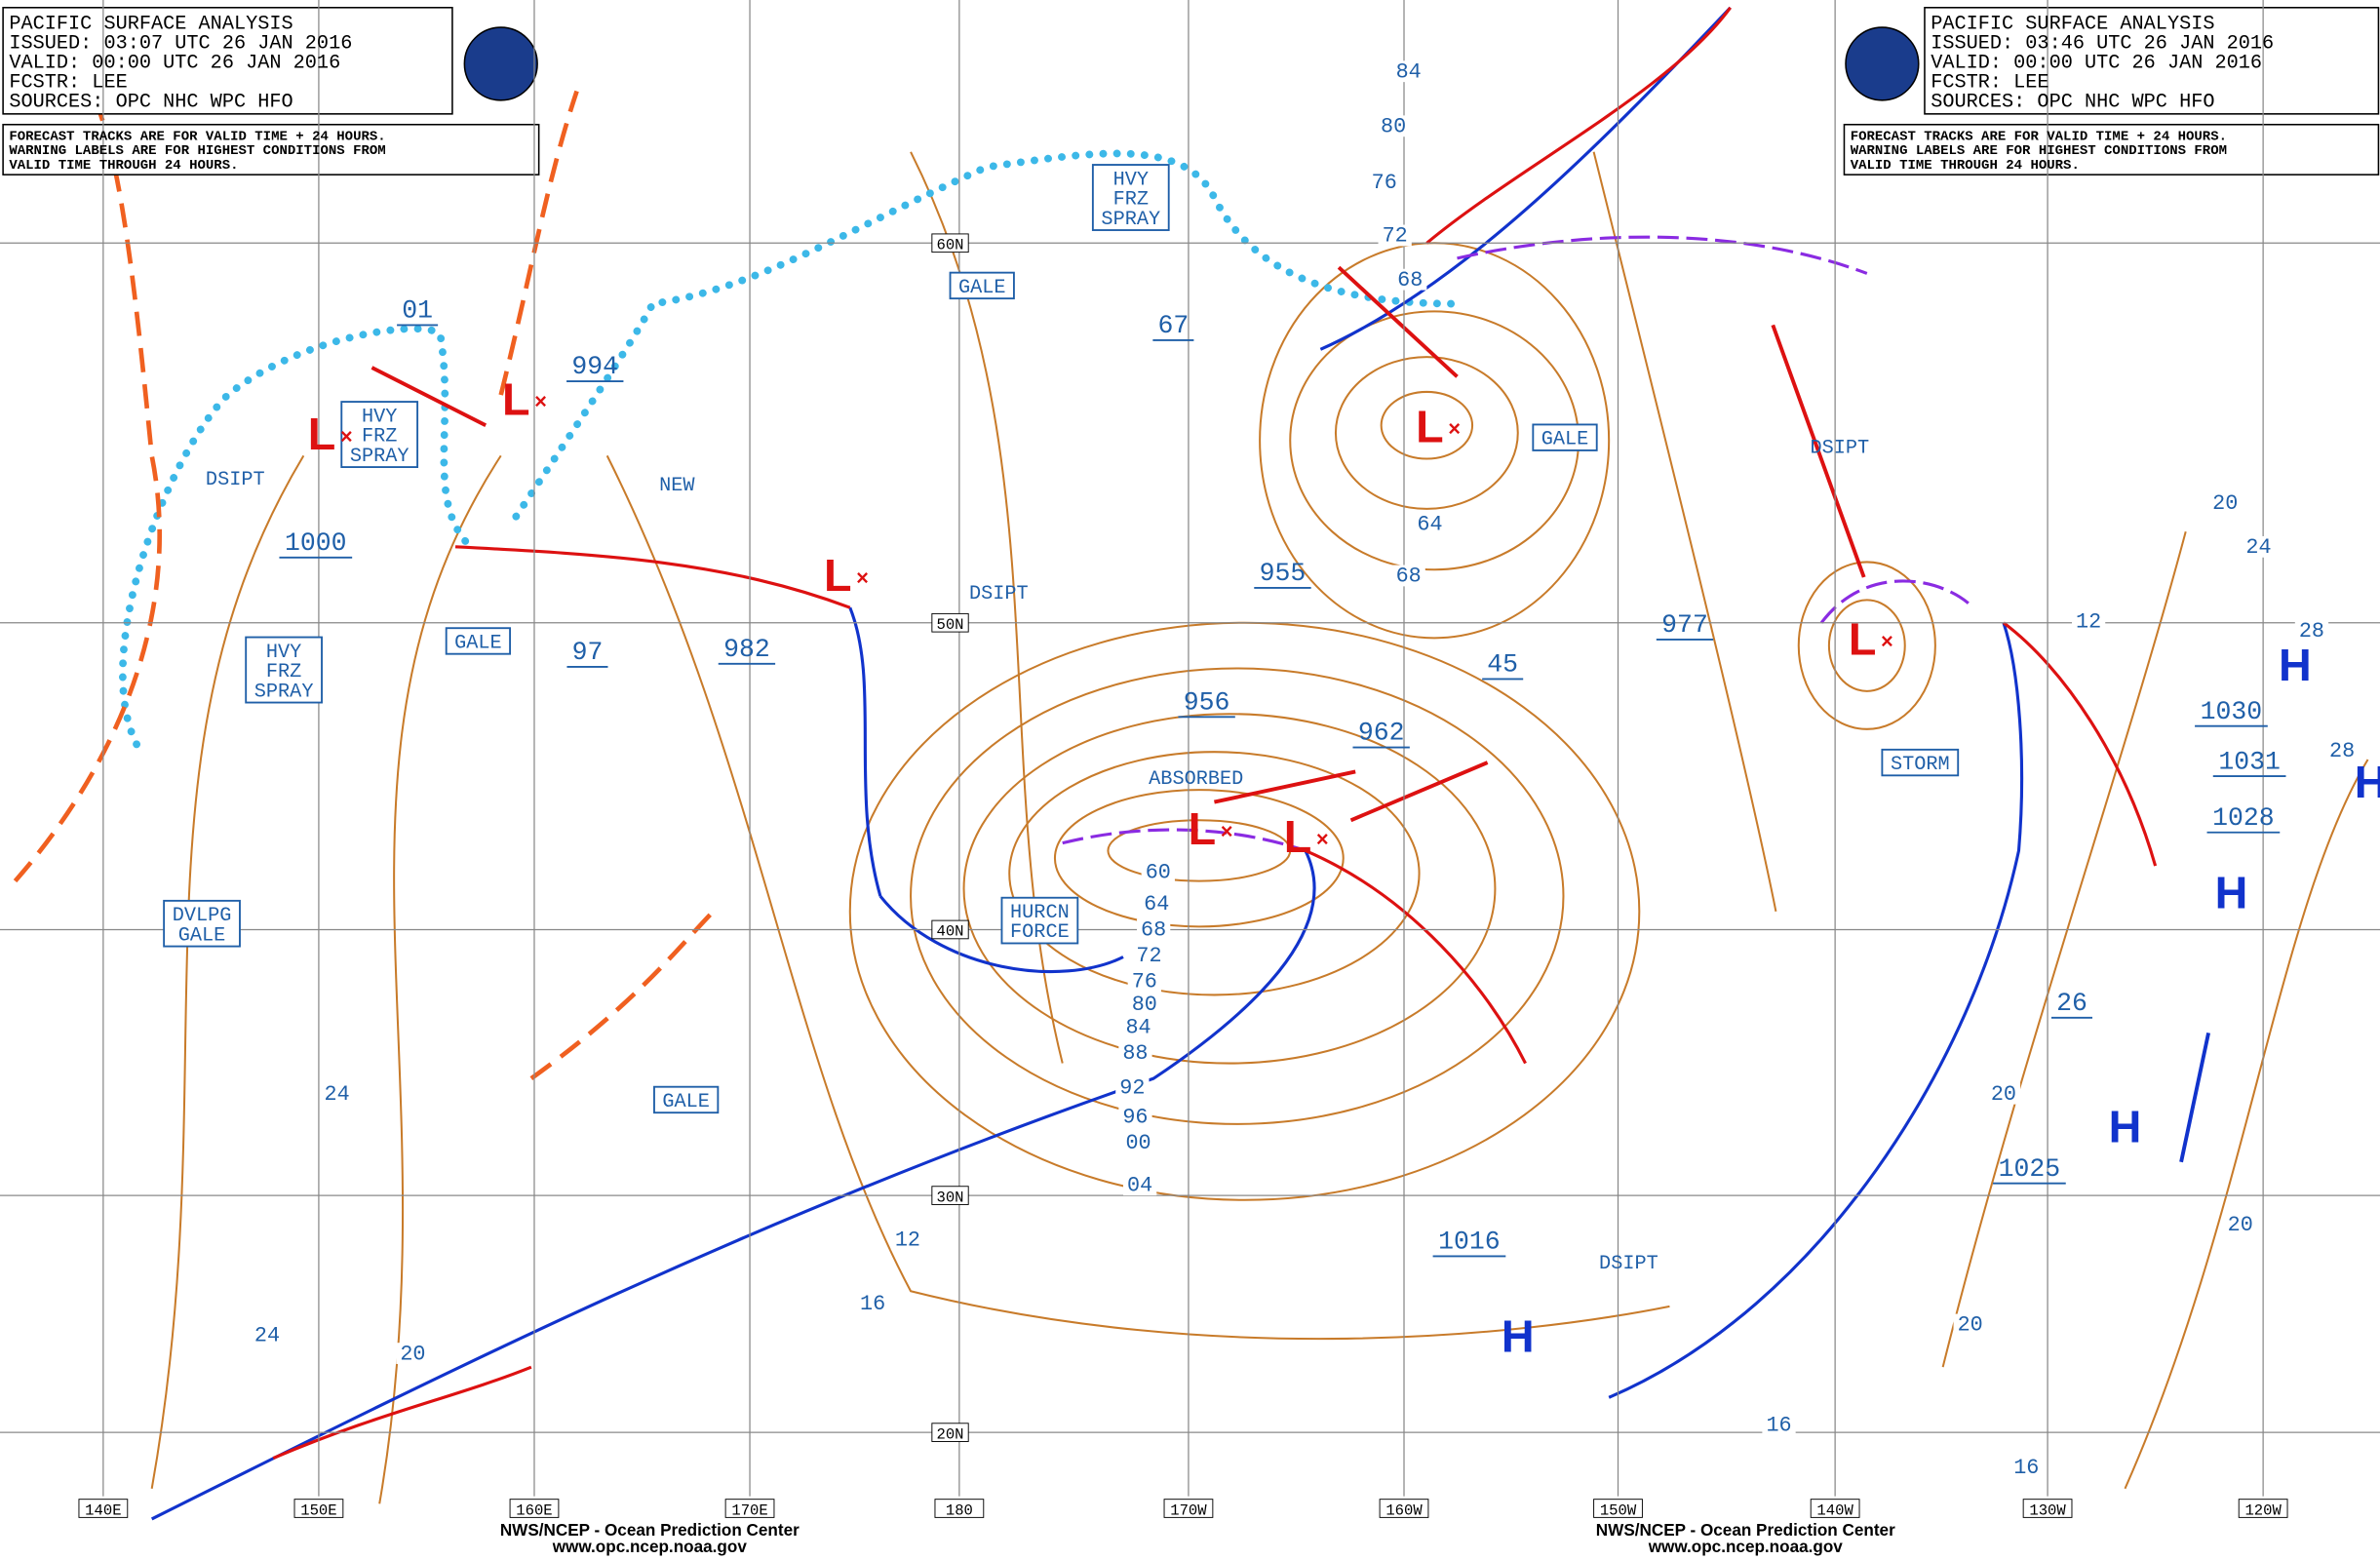  What do you see at coordinates (180, 44) in the screenshot?
I see `header-line: ISSUED: 03:07 UTC 26 JAN 2016` at bounding box center [180, 44].